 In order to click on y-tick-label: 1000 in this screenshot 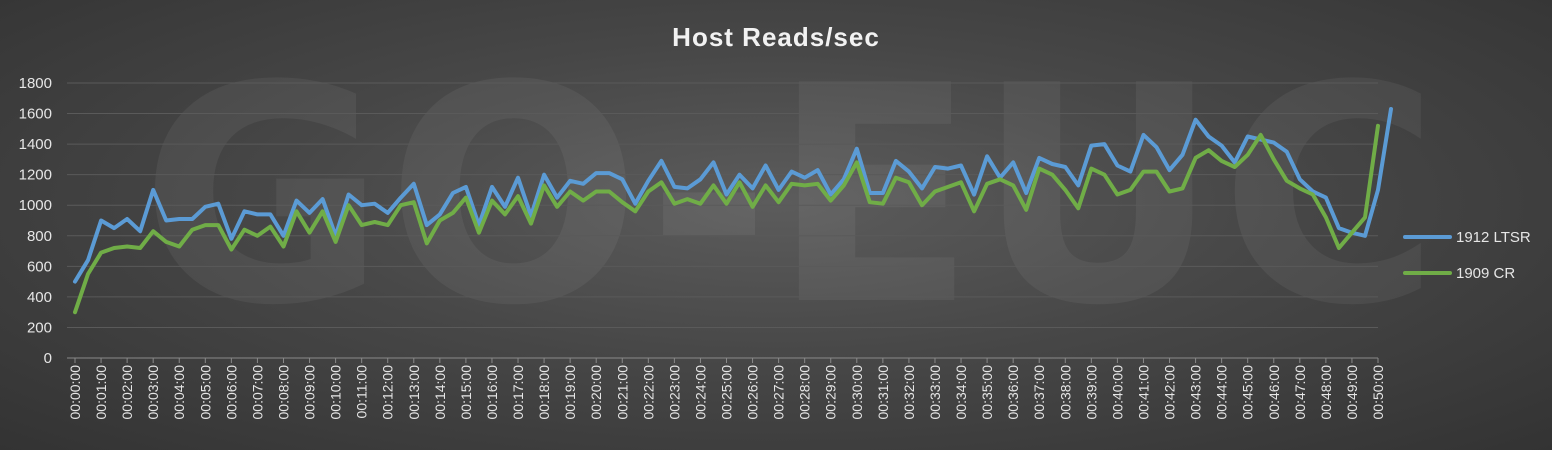, I will do `click(35, 205)`.